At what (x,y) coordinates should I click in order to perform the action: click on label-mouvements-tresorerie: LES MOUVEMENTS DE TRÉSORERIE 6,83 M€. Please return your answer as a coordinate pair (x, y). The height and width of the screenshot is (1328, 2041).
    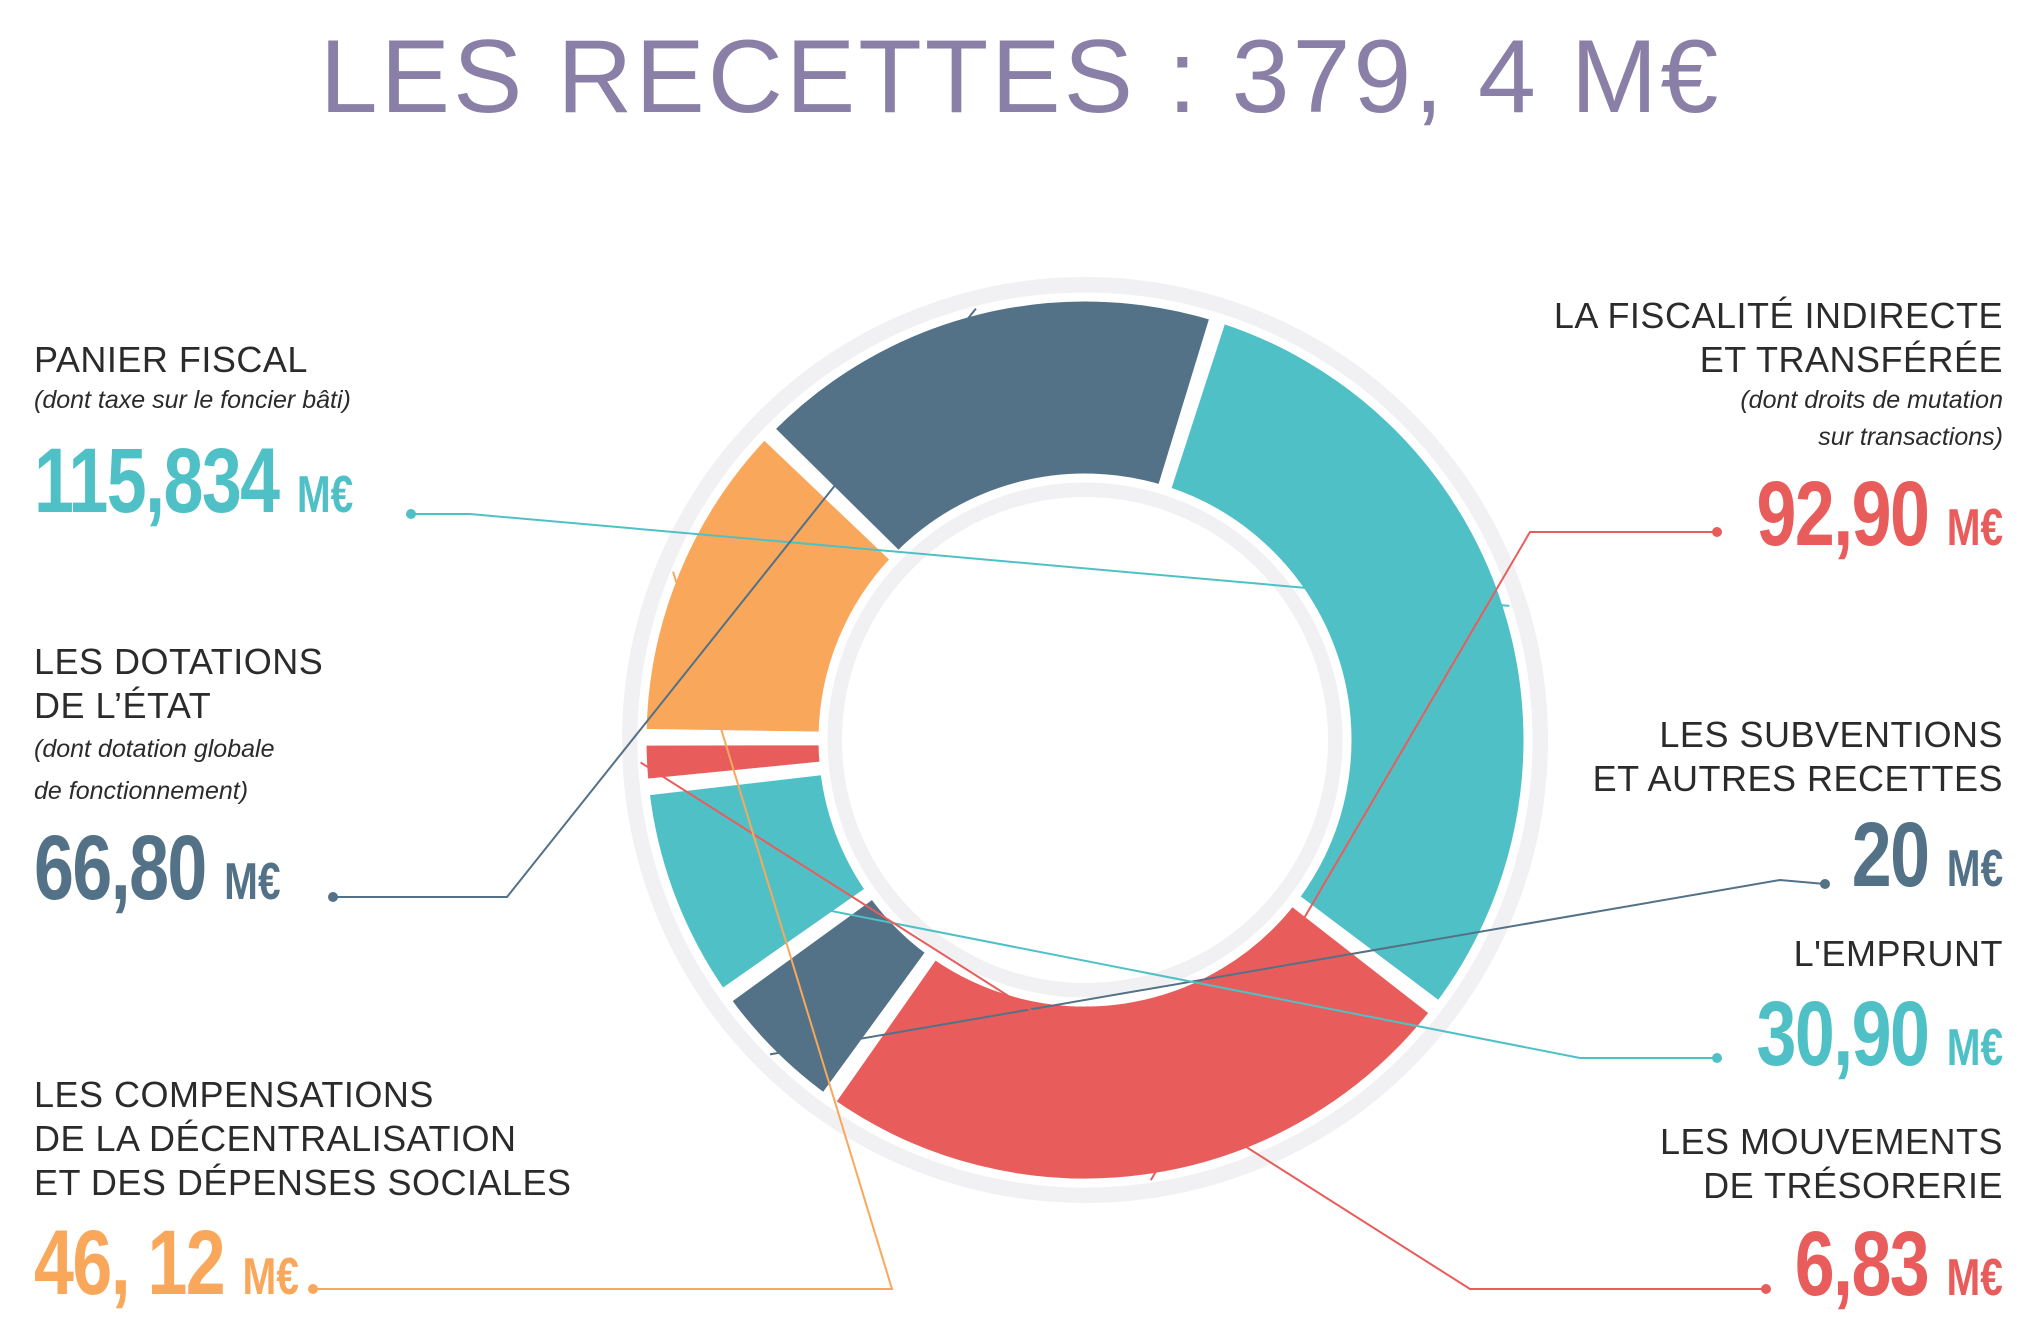
    Looking at the image, I should click on (1831, 1224).